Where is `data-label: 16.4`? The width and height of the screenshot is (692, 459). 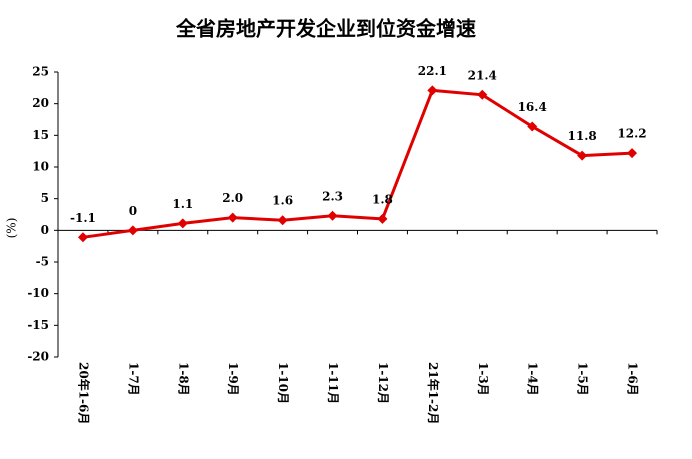 data-label: 16.4 is located at coordinates (532, 107).